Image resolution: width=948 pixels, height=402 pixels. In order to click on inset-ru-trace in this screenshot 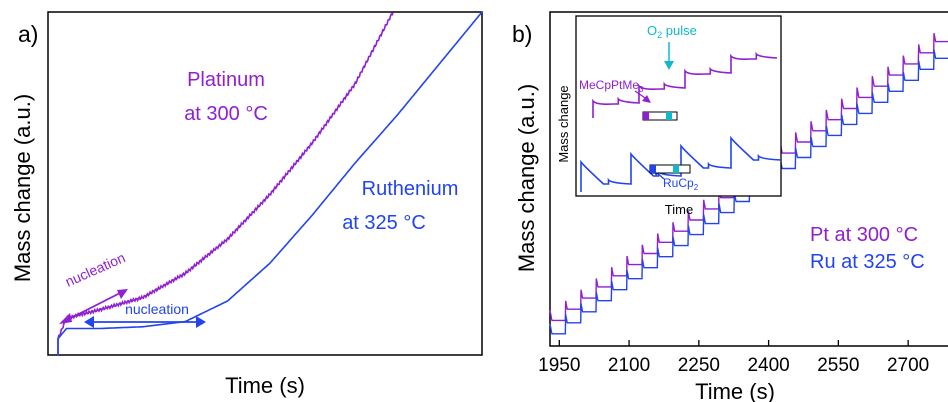, I will do `click(681, 163)`.